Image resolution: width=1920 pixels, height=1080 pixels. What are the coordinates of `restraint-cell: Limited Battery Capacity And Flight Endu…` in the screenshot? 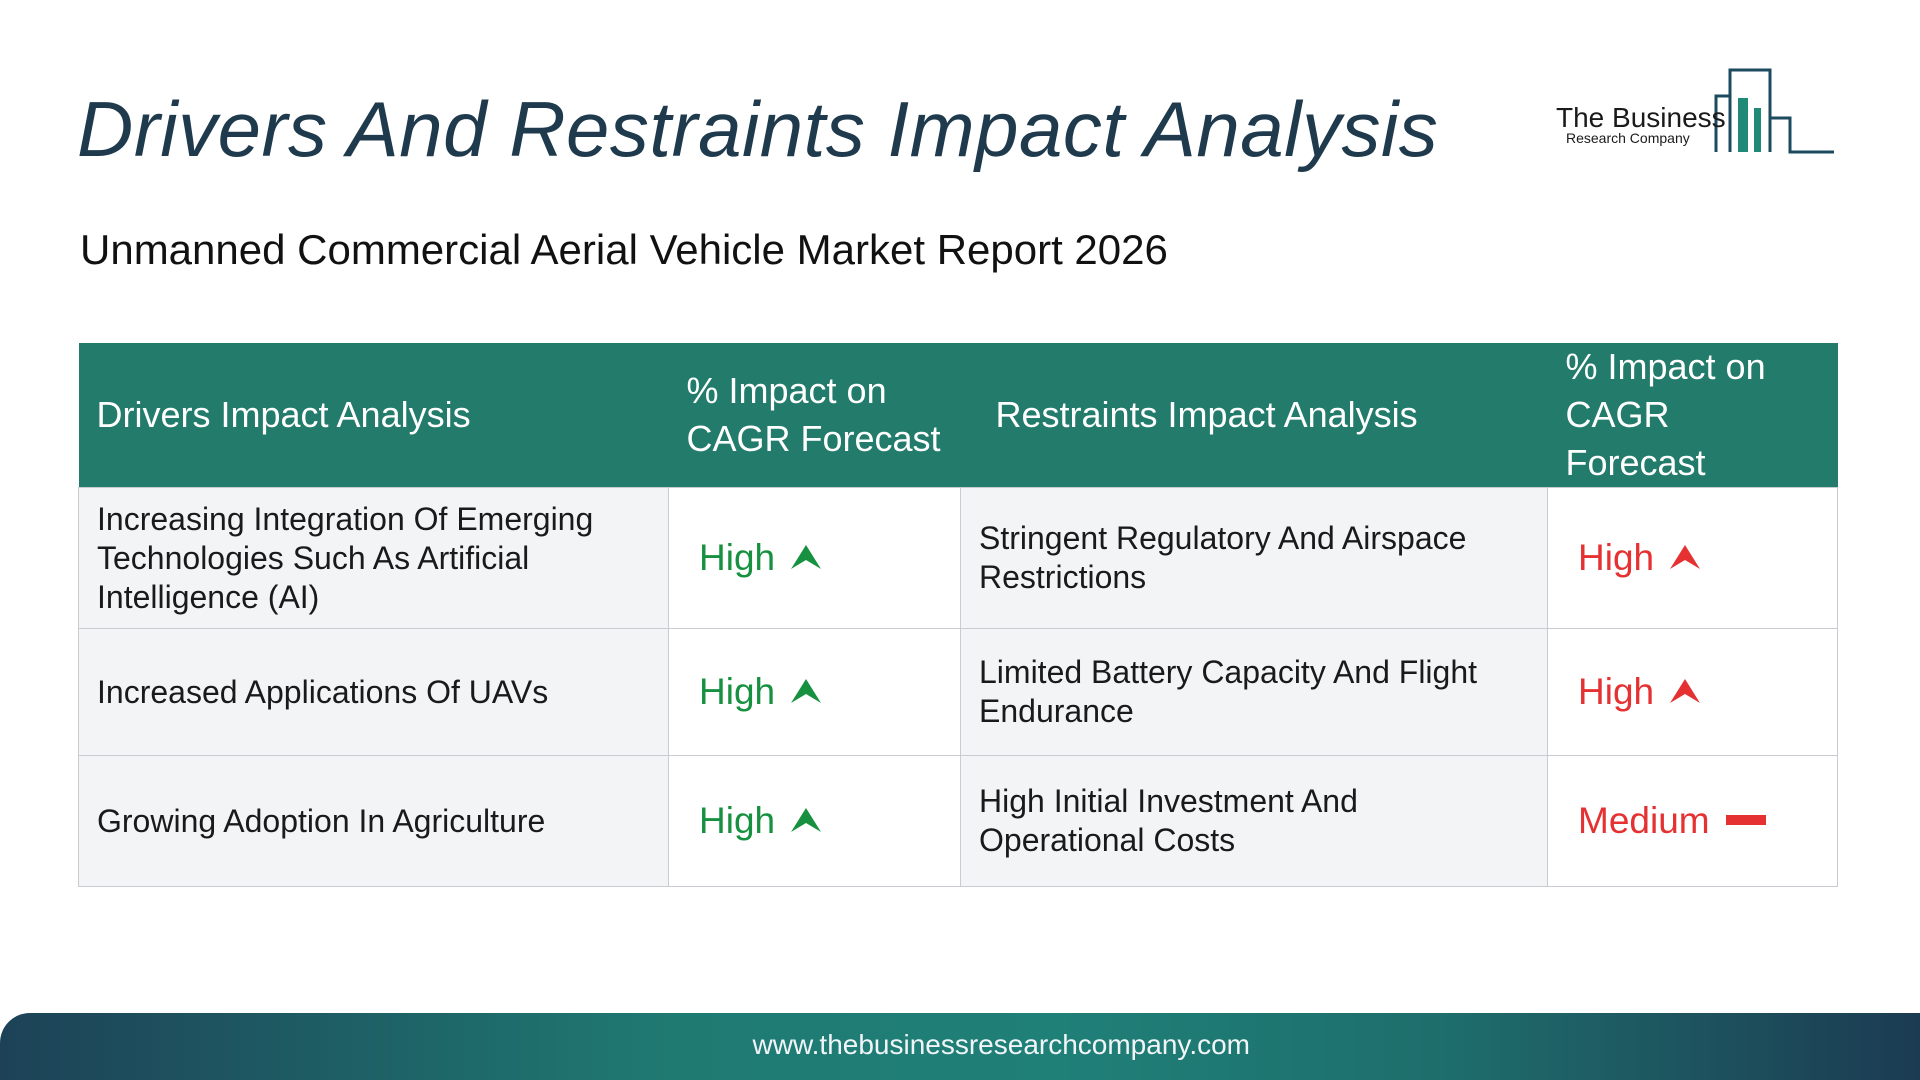 It's located at (1254, 692).